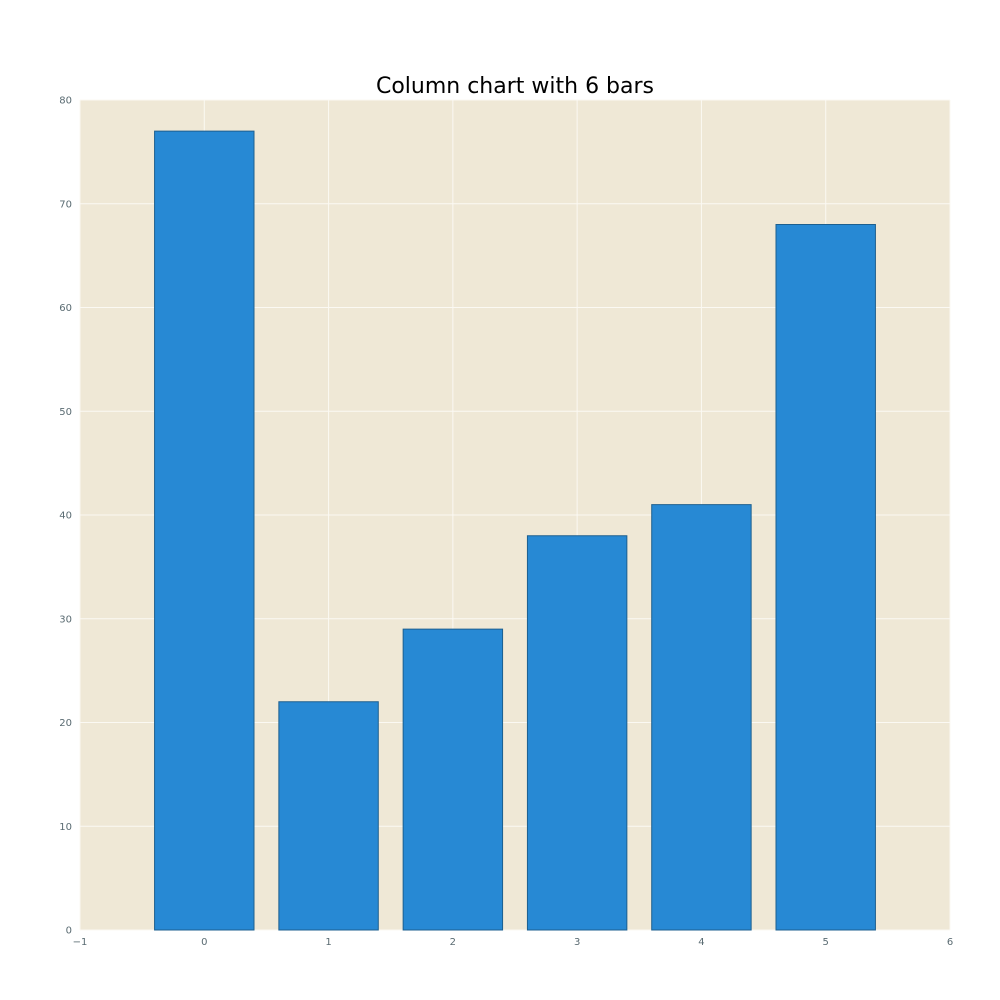 The height and width of the screenshot is (1000, 1000). I want to click on x-tick-label: 1, so click(328, 942).